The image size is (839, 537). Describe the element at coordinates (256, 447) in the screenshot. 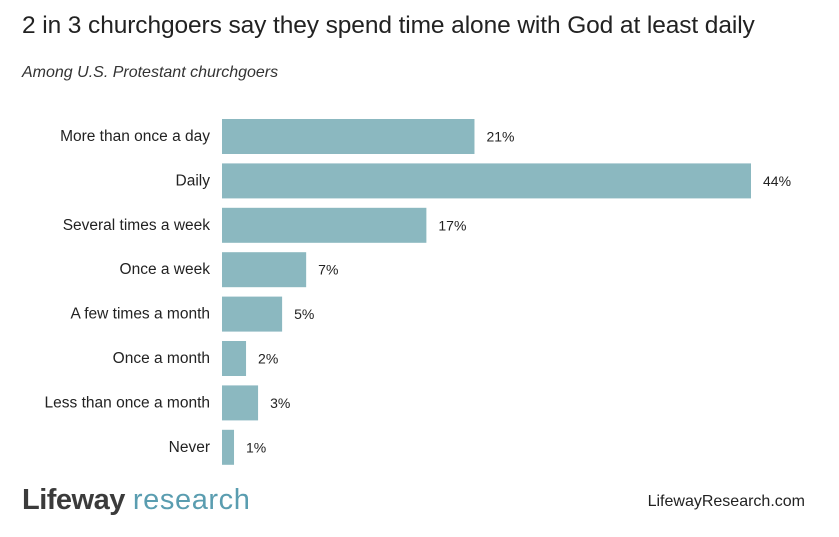

I see `value-label: 1%` at that location.